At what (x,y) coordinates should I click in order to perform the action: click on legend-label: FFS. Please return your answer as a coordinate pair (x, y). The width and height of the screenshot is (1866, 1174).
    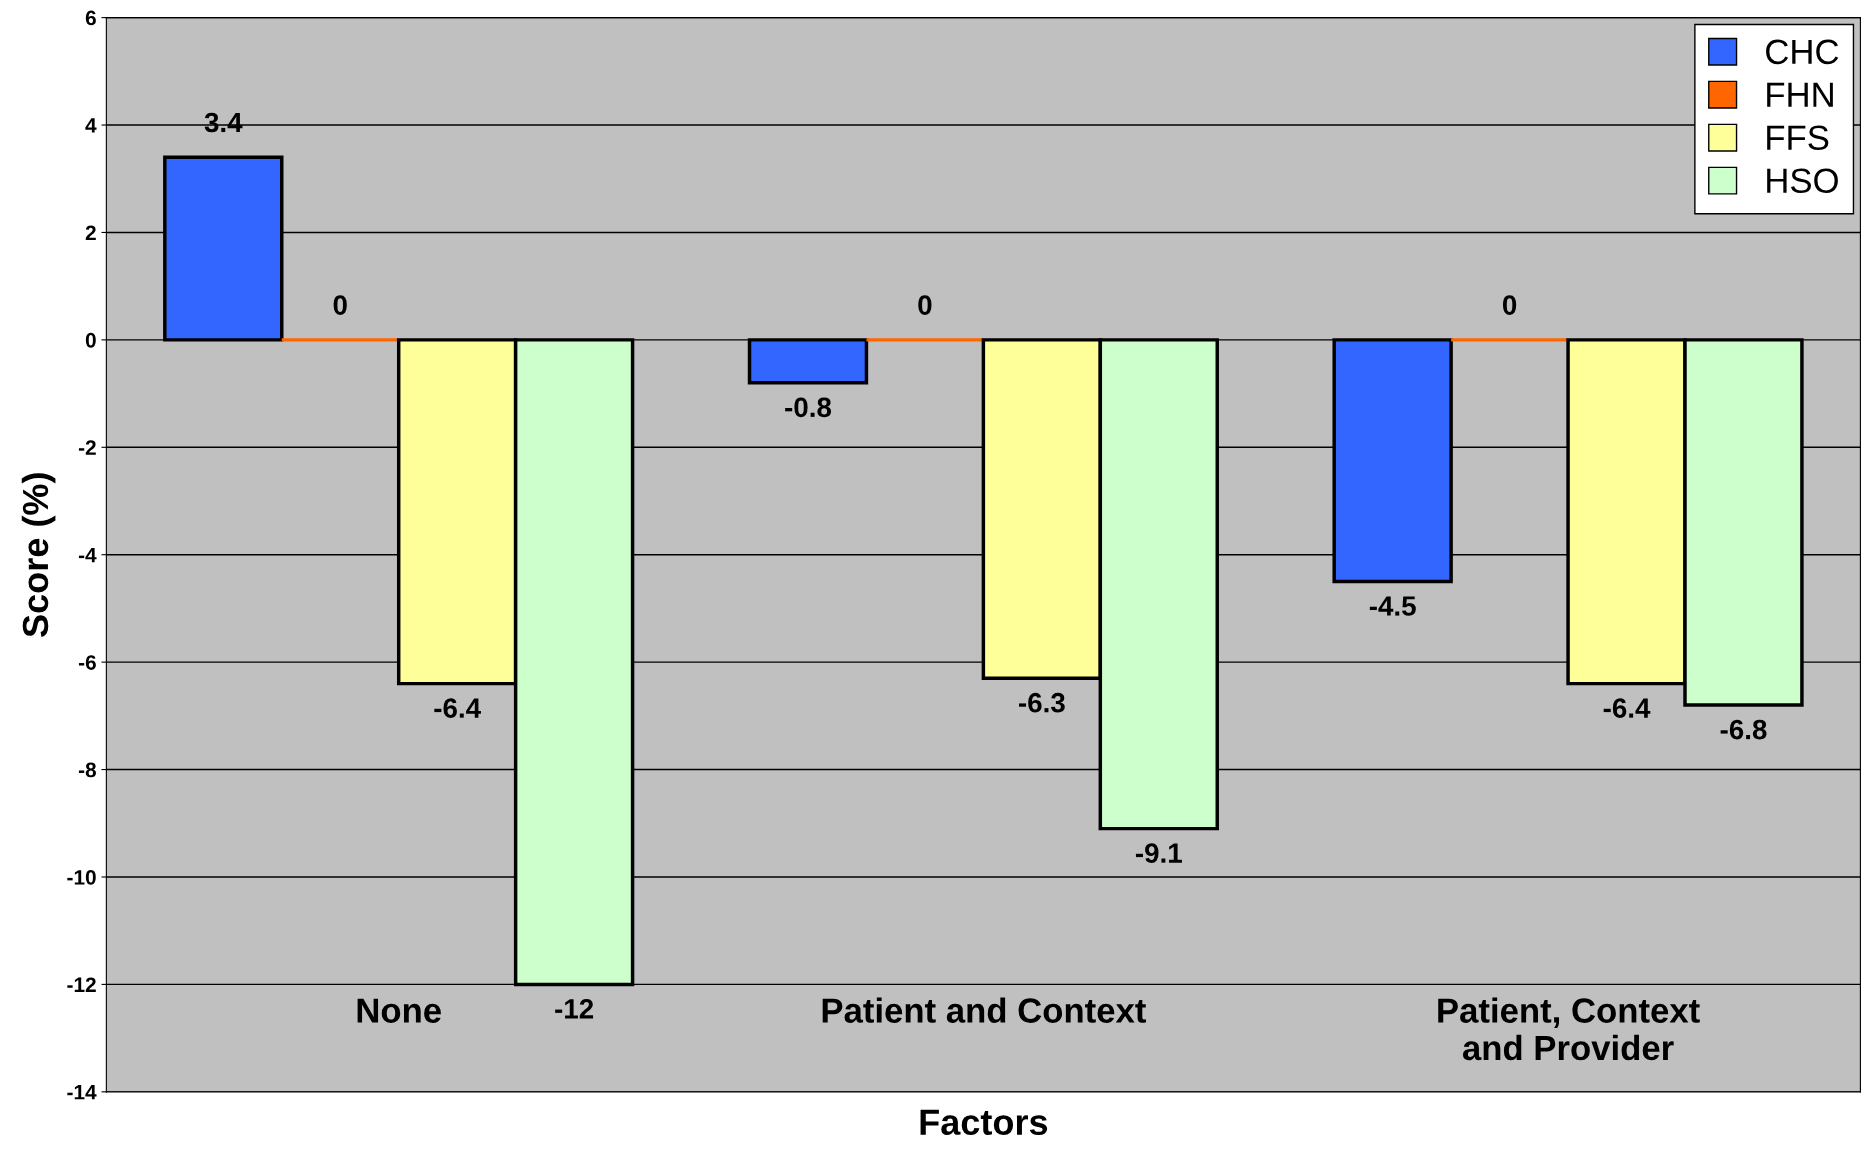
    Looking at the image, I should click on (1798, 138).